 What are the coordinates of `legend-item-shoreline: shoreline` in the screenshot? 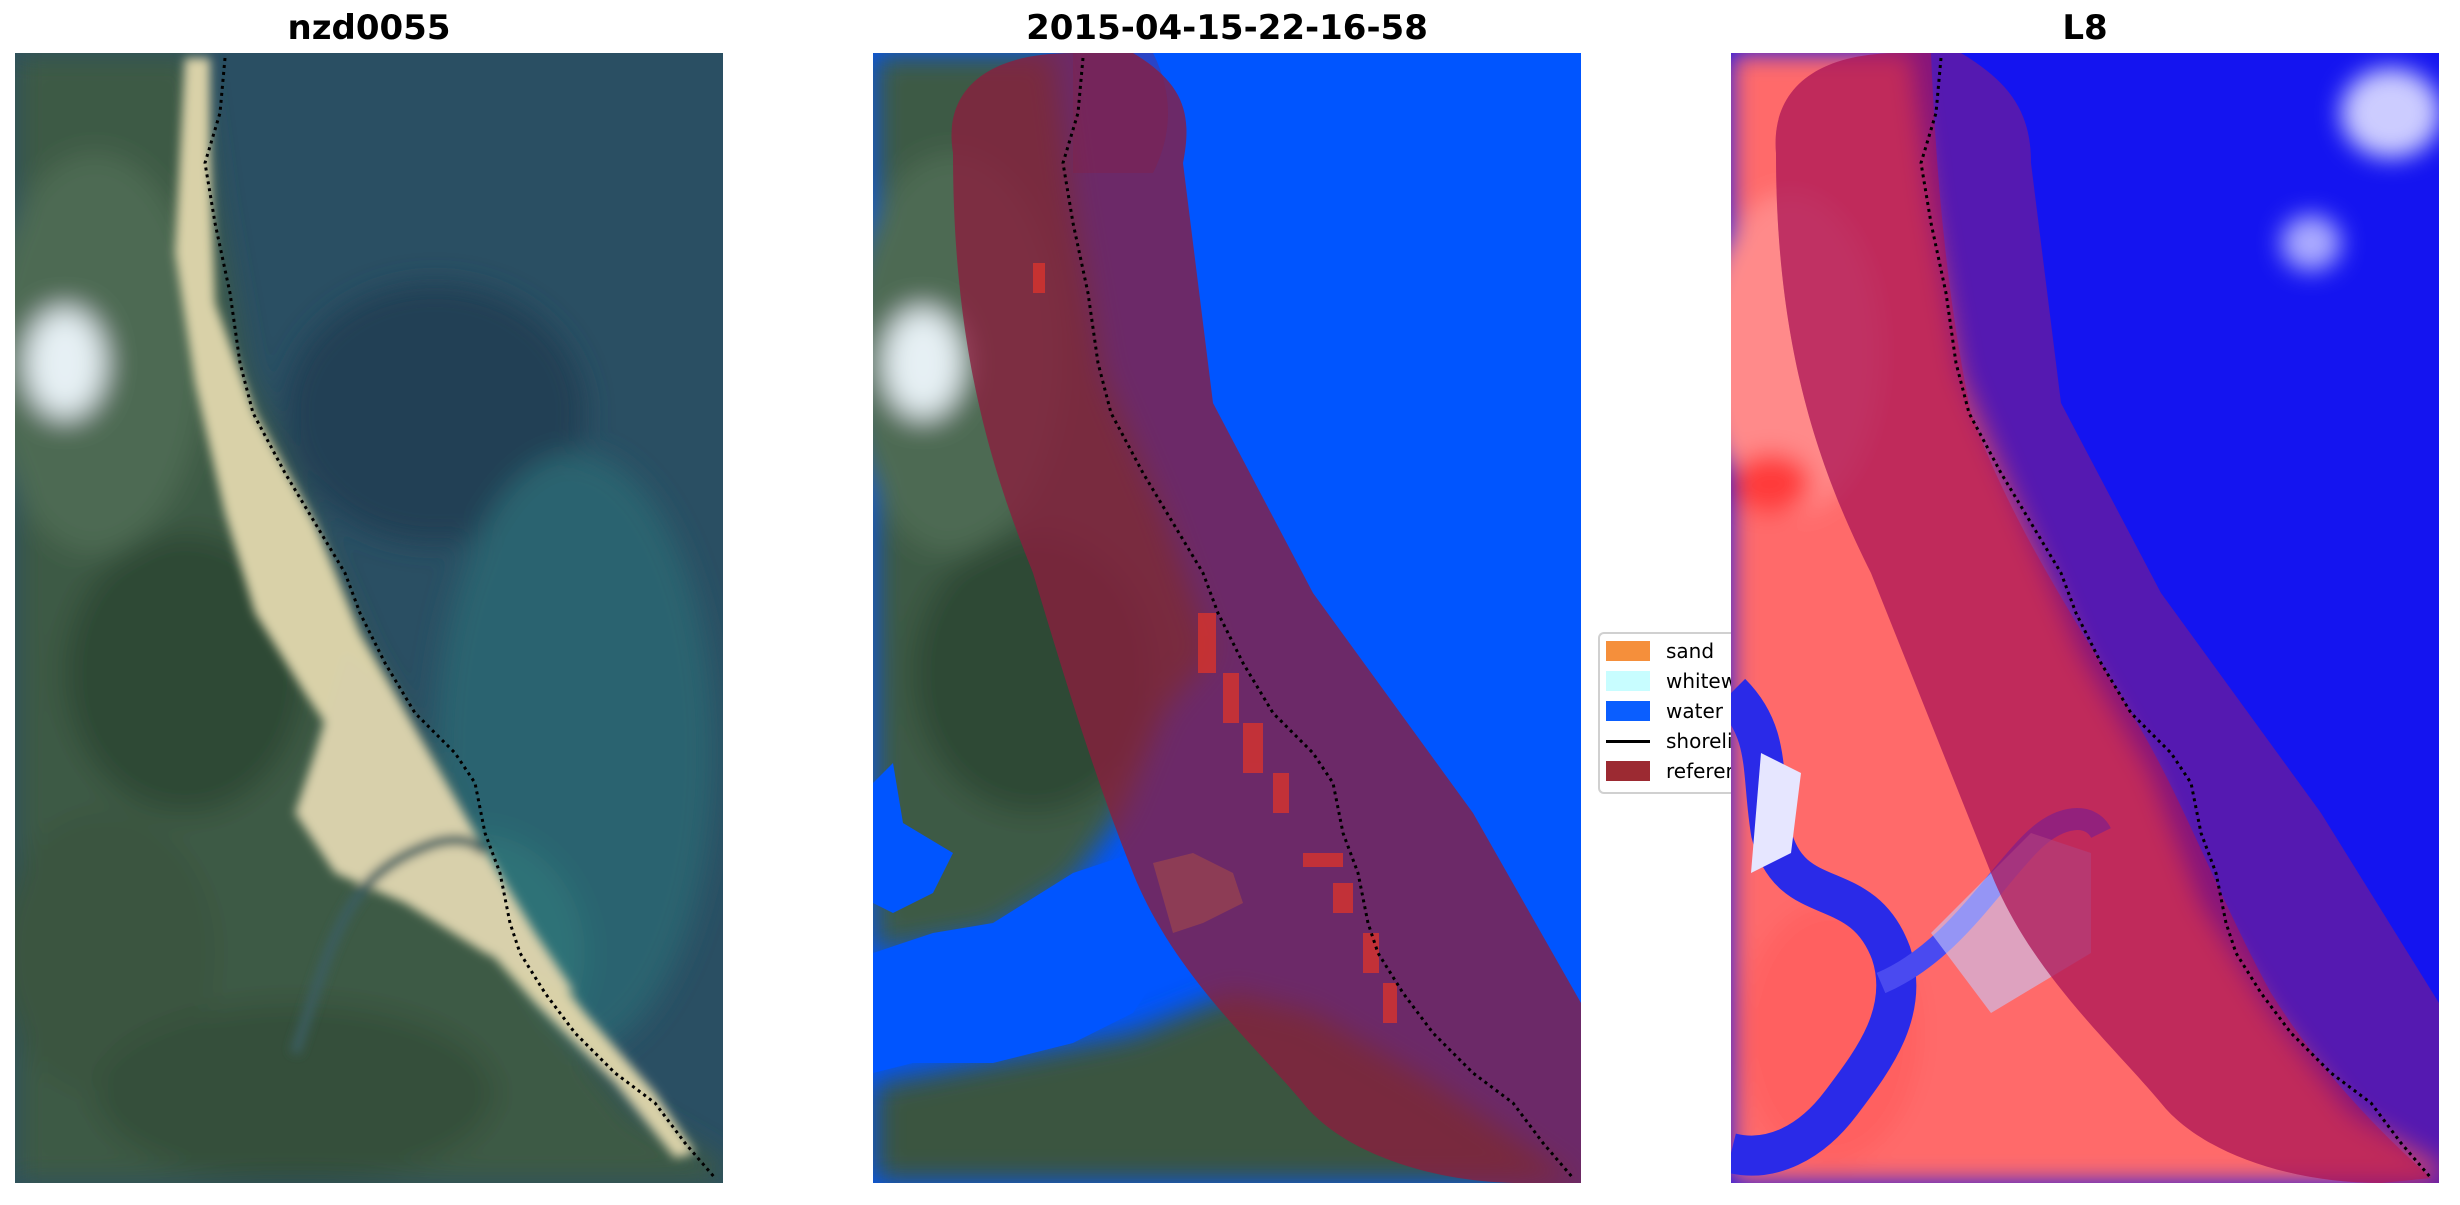 It's located at (1670, 741).